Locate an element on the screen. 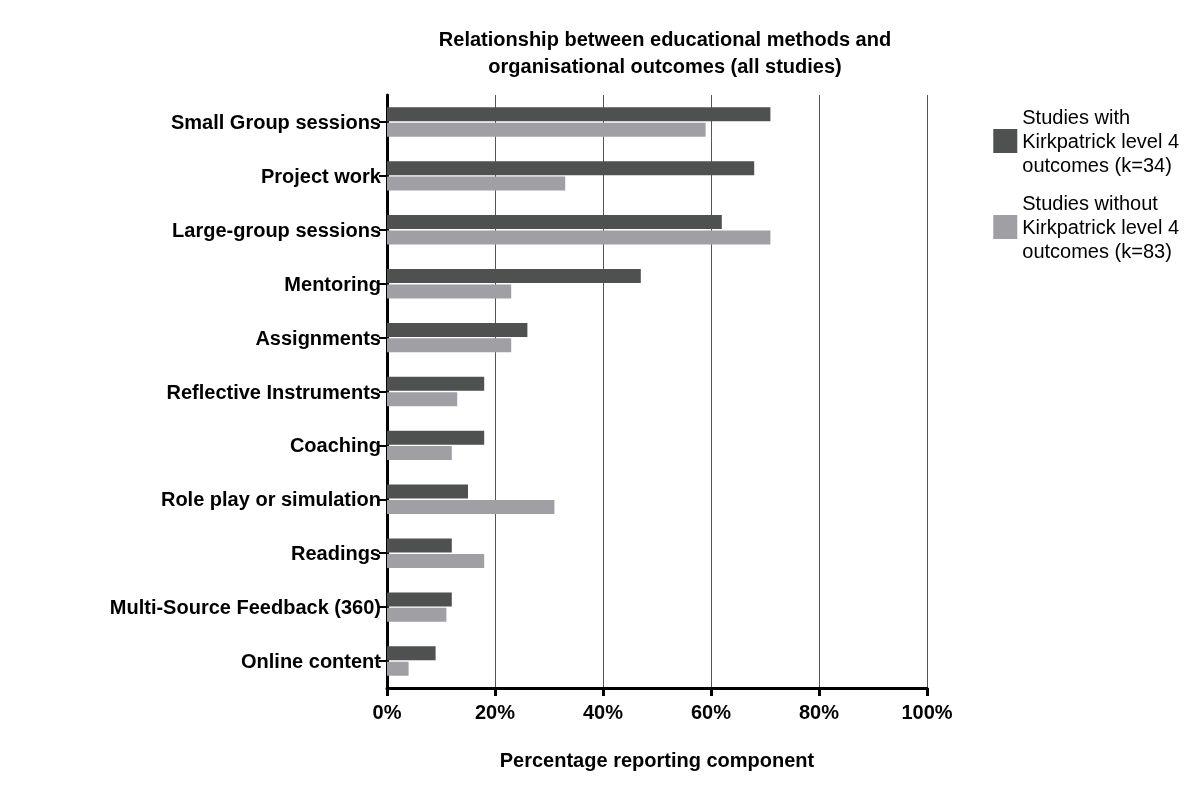  y-tick-label: Reflective Instruments is located at coordinates (273, 391).